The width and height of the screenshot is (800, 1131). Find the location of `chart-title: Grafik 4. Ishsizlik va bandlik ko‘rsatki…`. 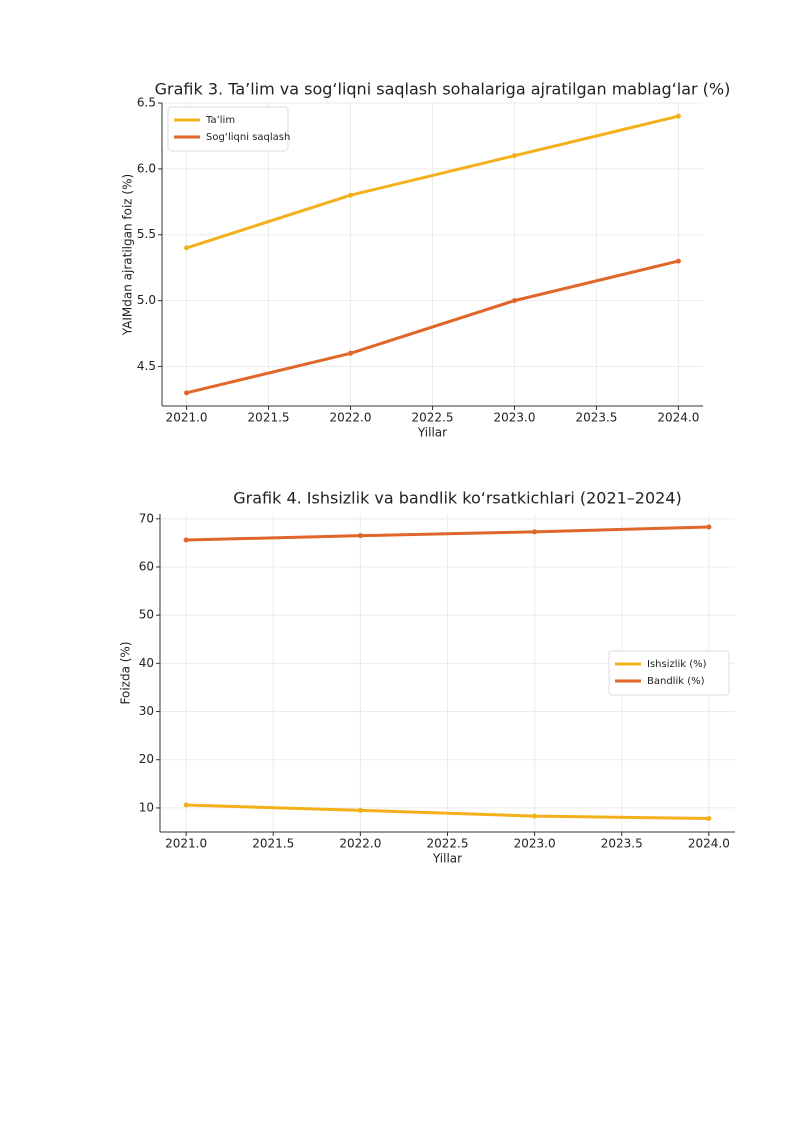

chart-title: Grafik 4. Ishsizlik va bandlik ko‘rsatki… is located at coordinates (457, 498).